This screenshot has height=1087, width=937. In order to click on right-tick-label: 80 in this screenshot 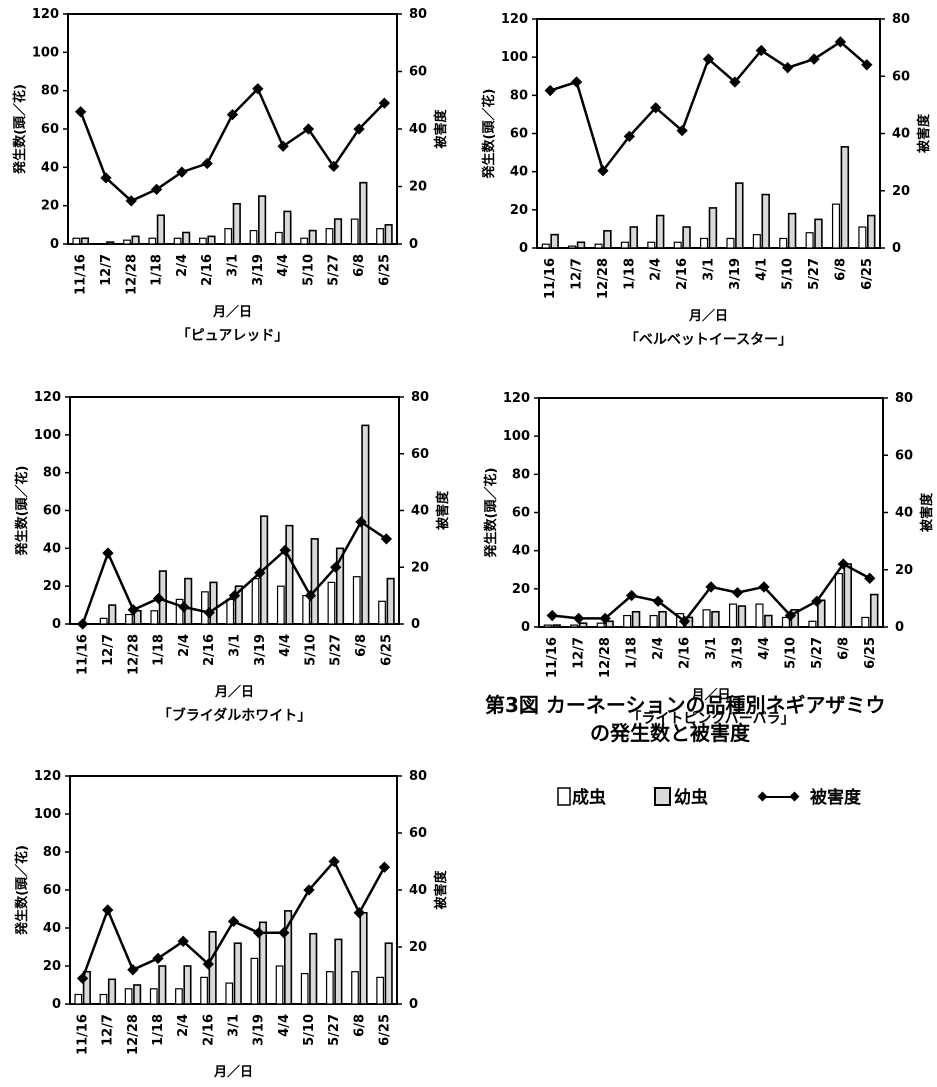, I will do `click(901, 19)`.